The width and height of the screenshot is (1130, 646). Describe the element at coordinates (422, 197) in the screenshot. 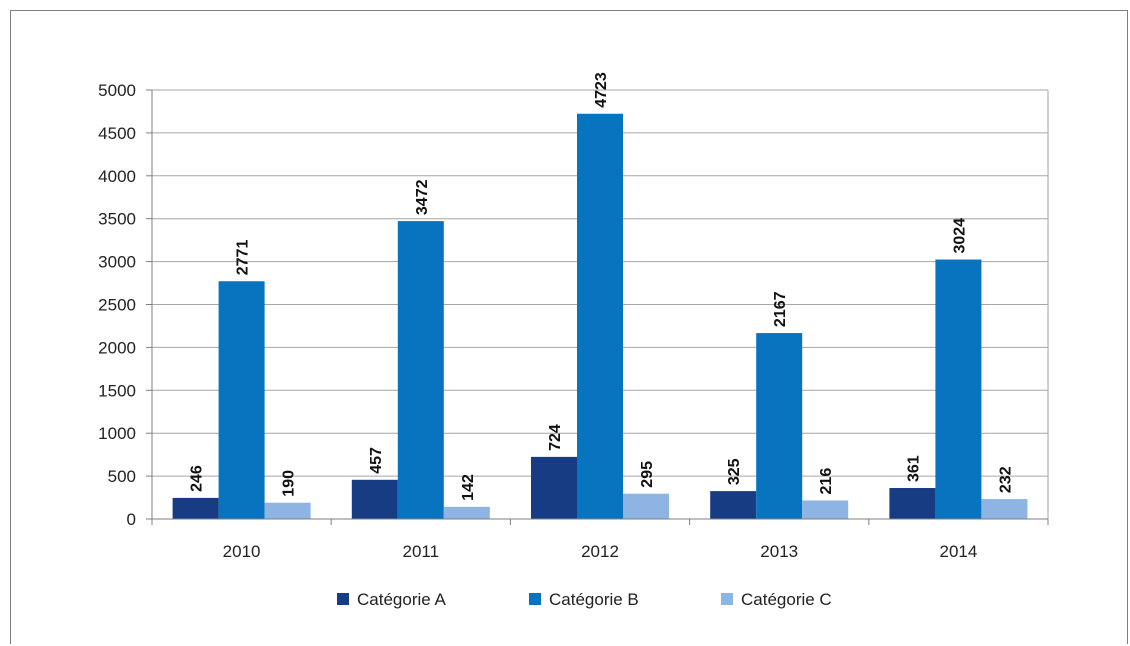

I see `data-label: 3472` at that location.